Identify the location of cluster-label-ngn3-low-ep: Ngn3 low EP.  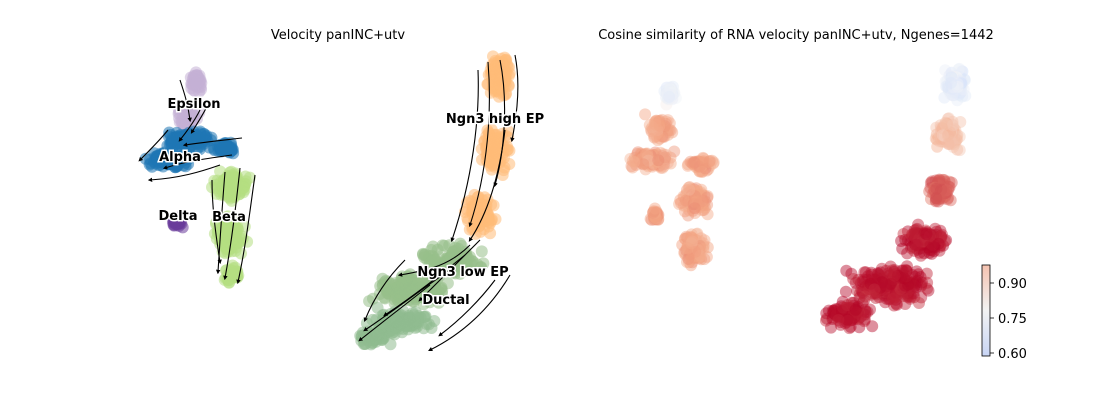
(462, 272).